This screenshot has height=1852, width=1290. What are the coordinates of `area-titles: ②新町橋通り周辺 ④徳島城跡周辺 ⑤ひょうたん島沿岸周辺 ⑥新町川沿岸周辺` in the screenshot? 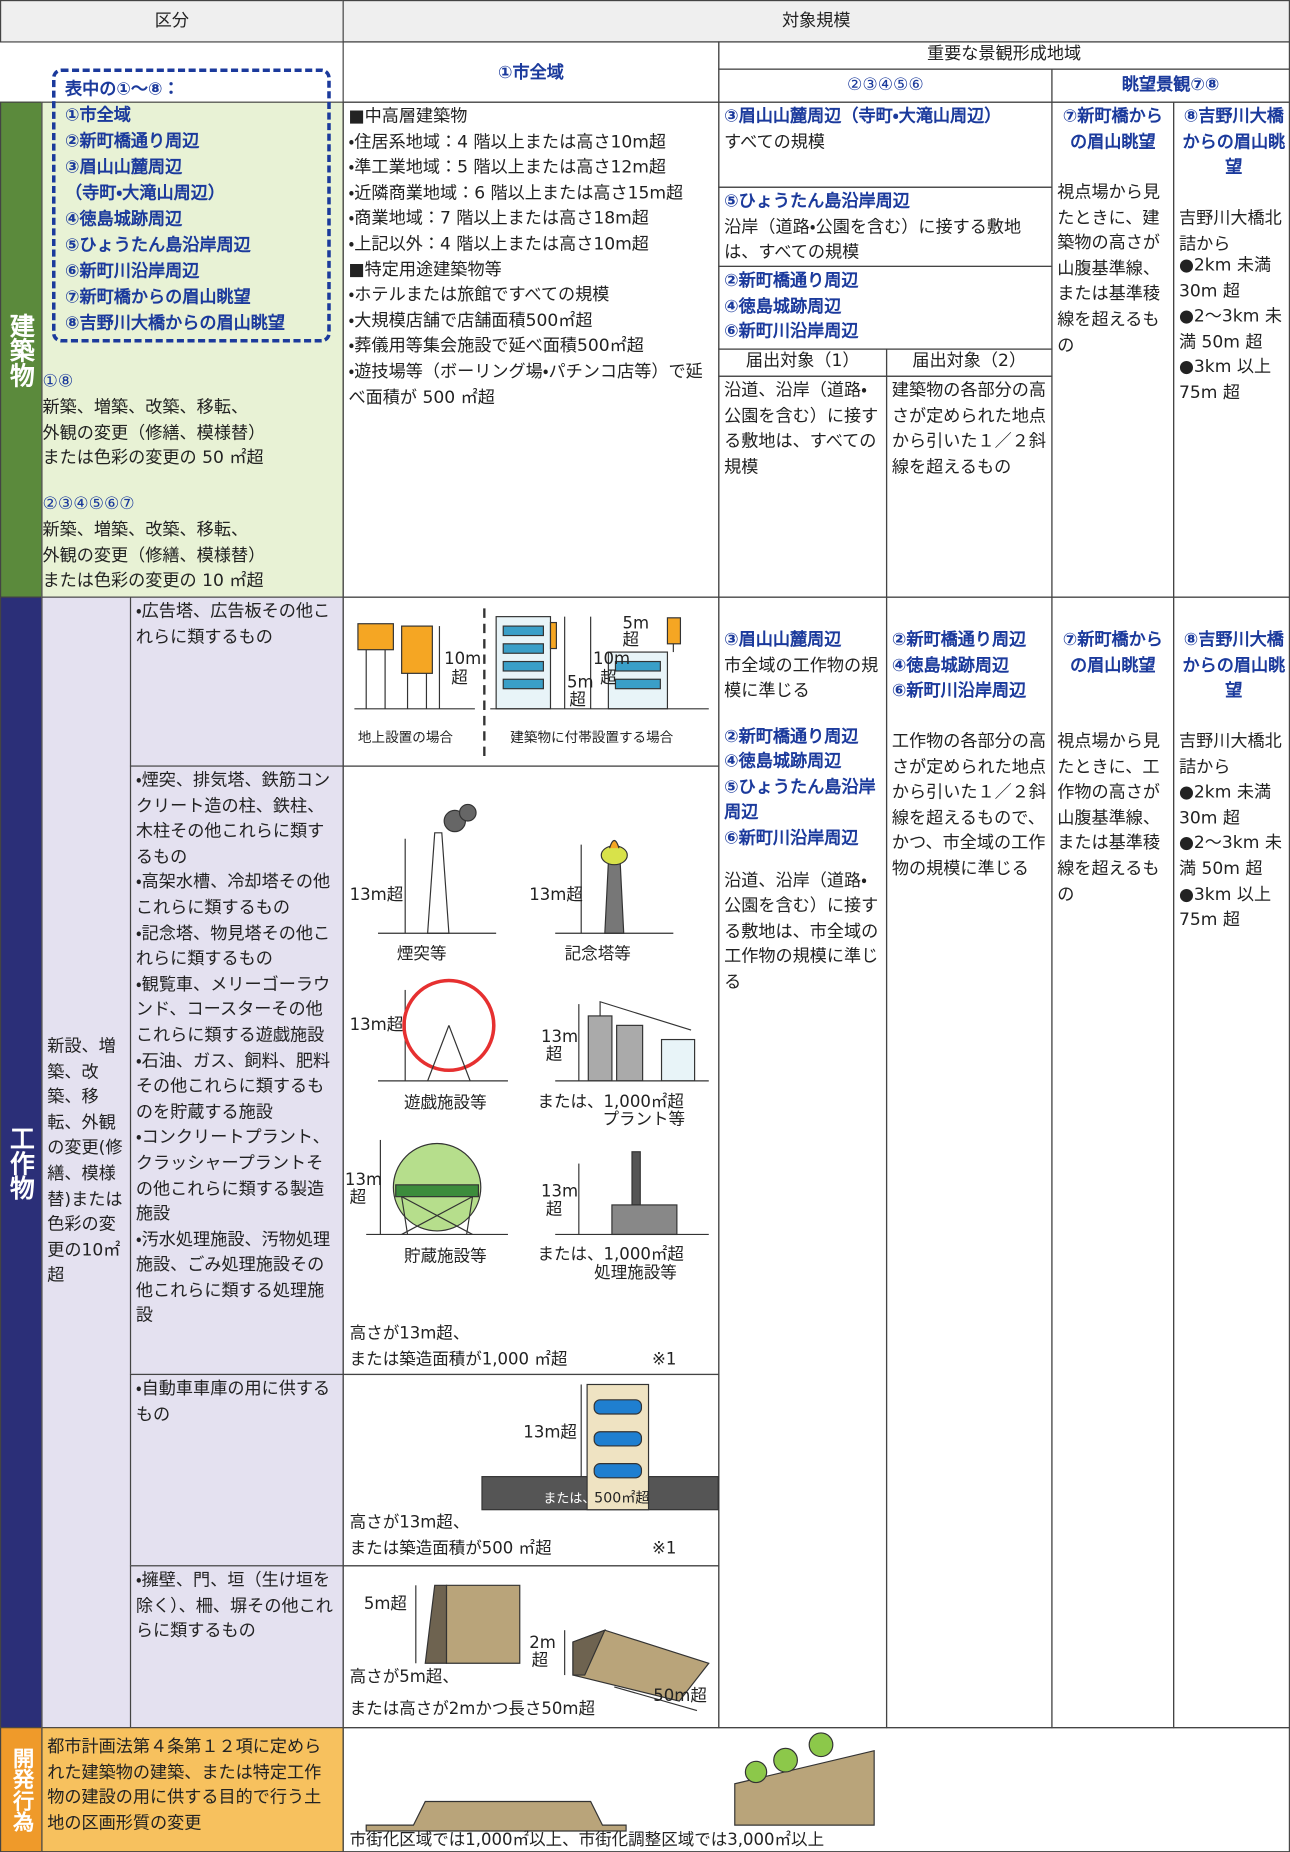 It's located at (802, 789).